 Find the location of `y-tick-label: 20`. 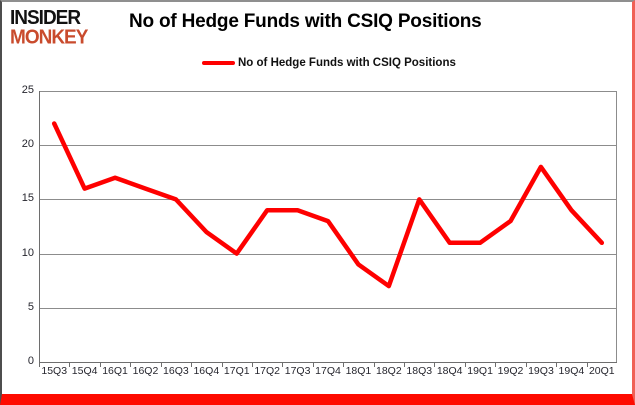

y-tick-label: 20 is located at coordinates (27, 144).